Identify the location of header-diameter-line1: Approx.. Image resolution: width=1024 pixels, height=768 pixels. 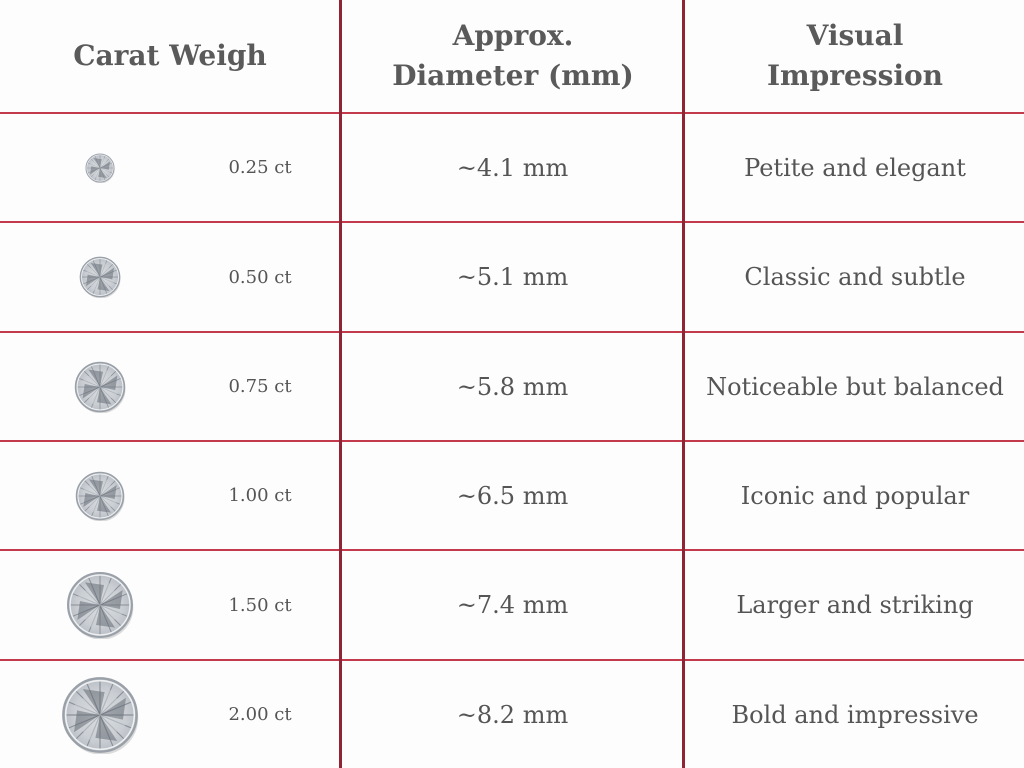
(513, 35).